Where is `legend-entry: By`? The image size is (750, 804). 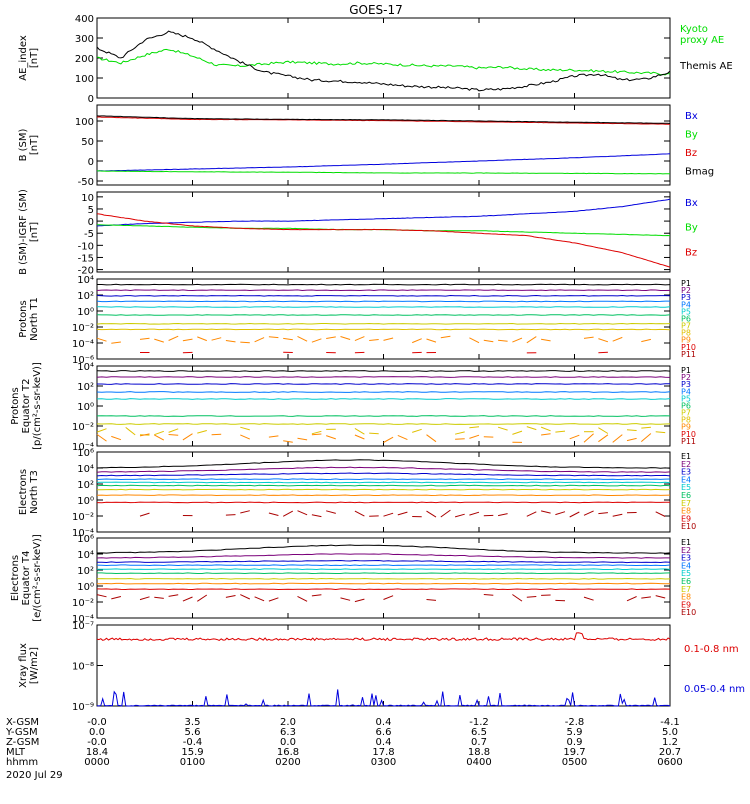
legend-entry: By is located at coordinates (691, 228).